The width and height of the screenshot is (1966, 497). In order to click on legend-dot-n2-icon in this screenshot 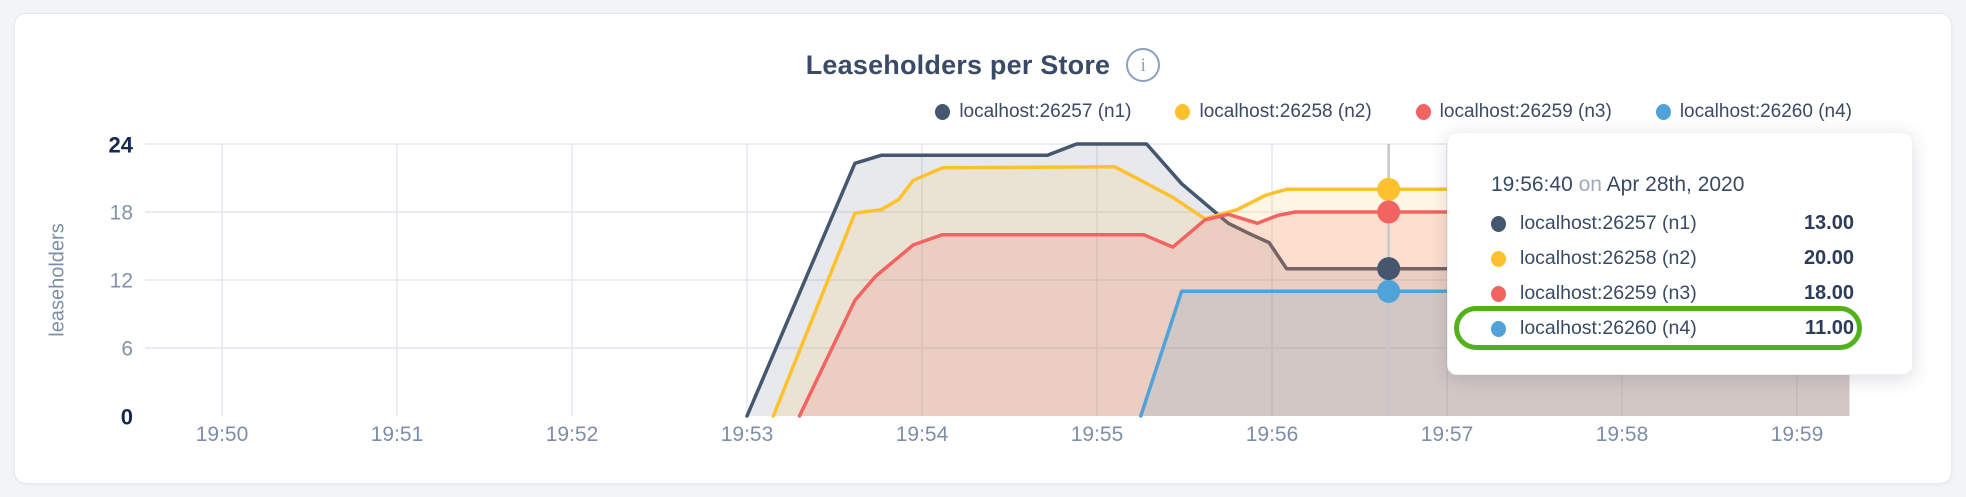, I will do `click(1183, 112)`.